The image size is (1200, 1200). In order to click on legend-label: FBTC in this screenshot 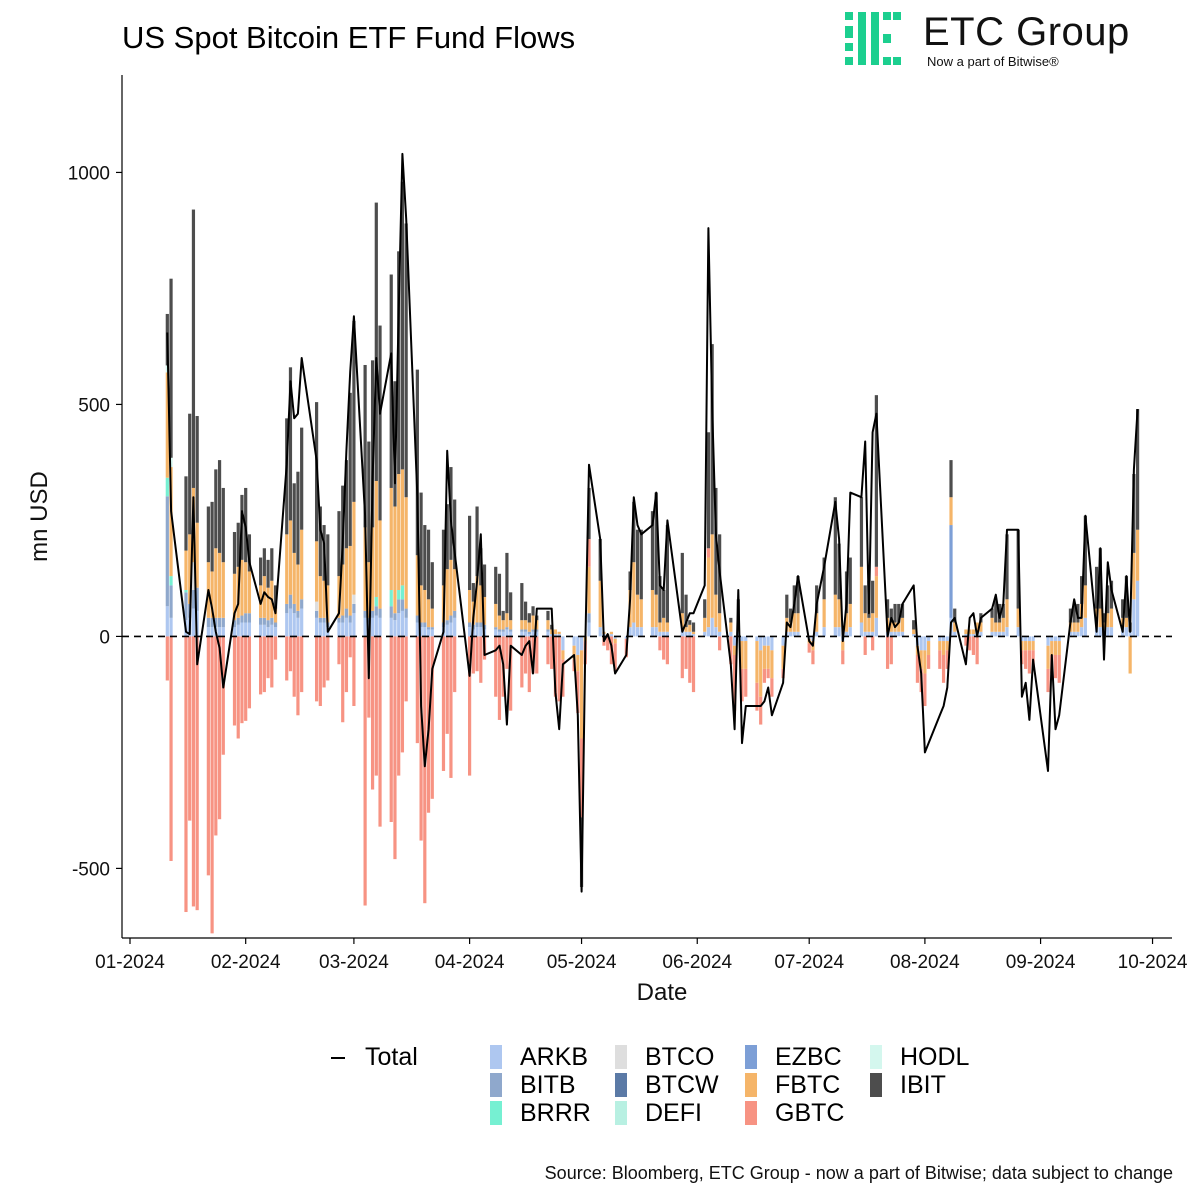, I will do `click(808, 1084)`.